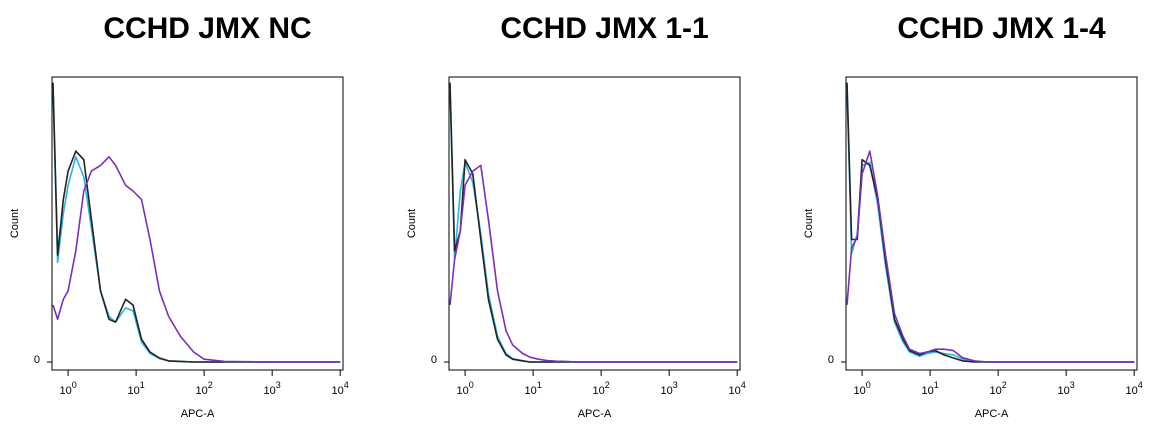 Image resolution: width=1153 pixels, height=425 pixels. Describe the element at coordinates (604, 28) in the screenshot. I see `chart-title: CCHD JMX 1-1` at that location.